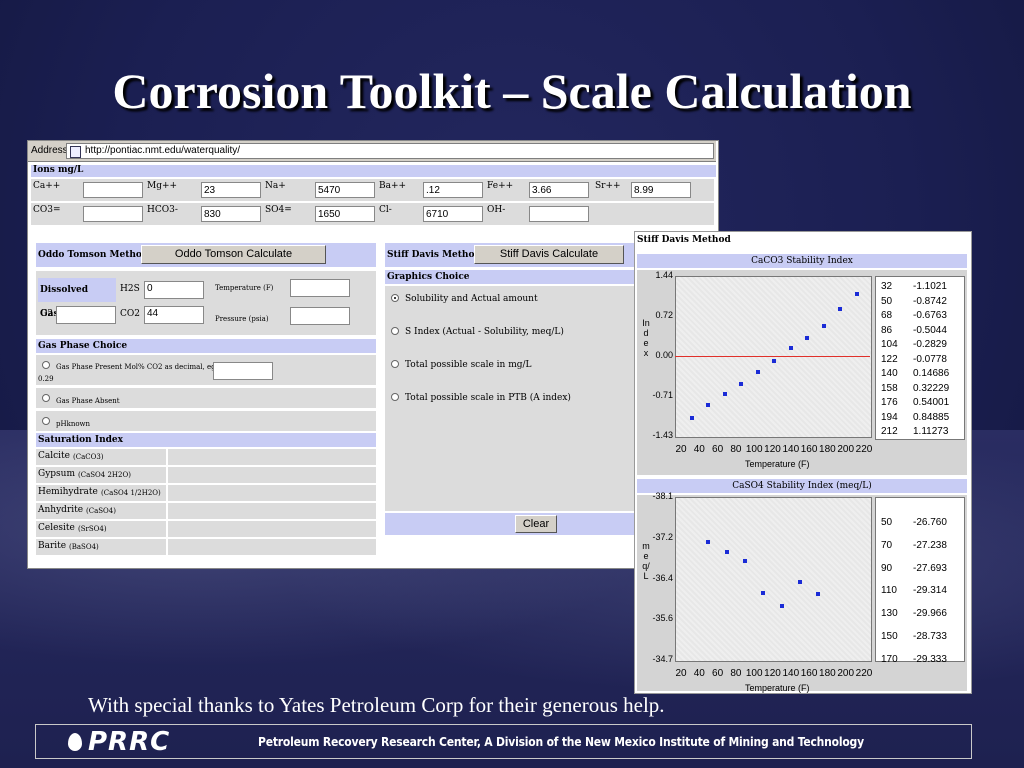 The width and height of the screenshot is (1024, 768). Describe the element at coordinates (661, 190) in the screenshot. I see `ion-input-sr: 8.99` at that location.